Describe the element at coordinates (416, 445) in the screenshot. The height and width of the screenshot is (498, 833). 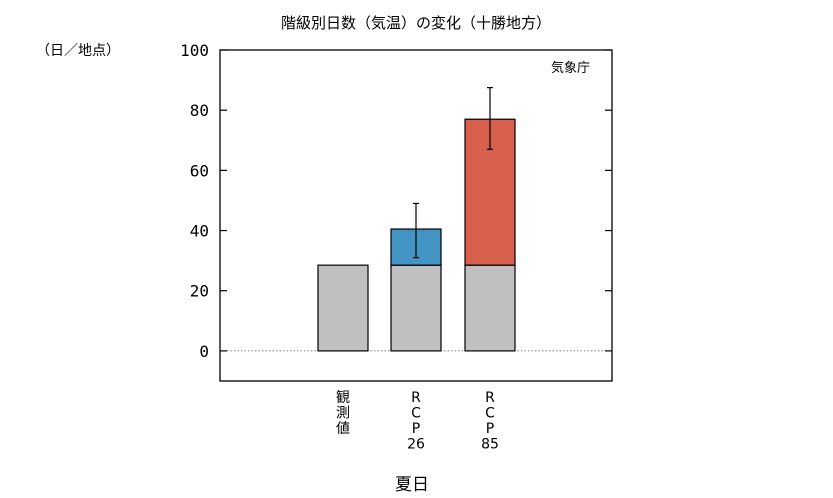
I see `x-tick-label: 26` at that location.